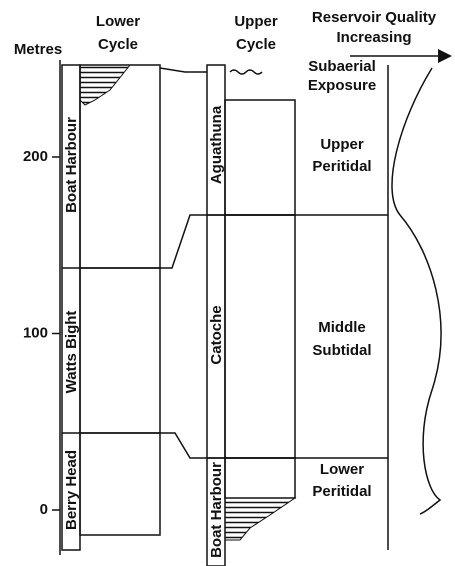 The image size is (455, 566). I want to click on tick-label: 0, so click(44, 509).